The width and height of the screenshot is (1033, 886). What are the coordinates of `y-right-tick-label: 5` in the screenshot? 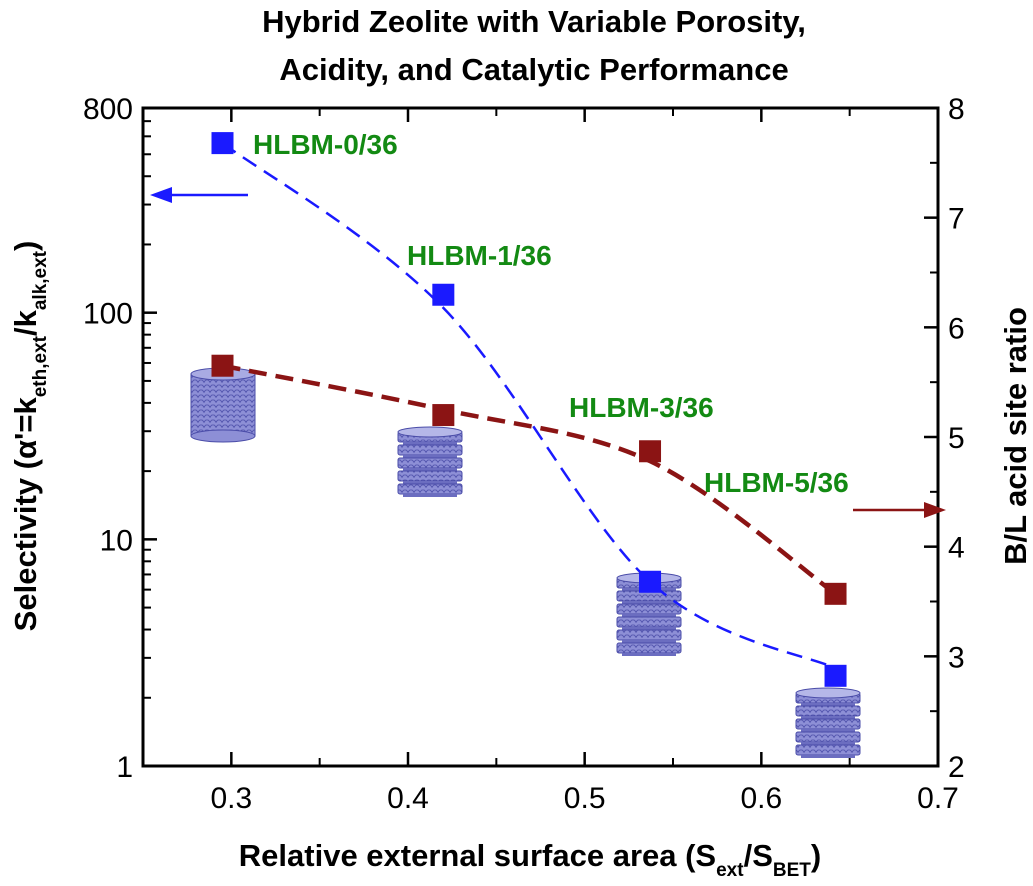 It's located at (956, 438).